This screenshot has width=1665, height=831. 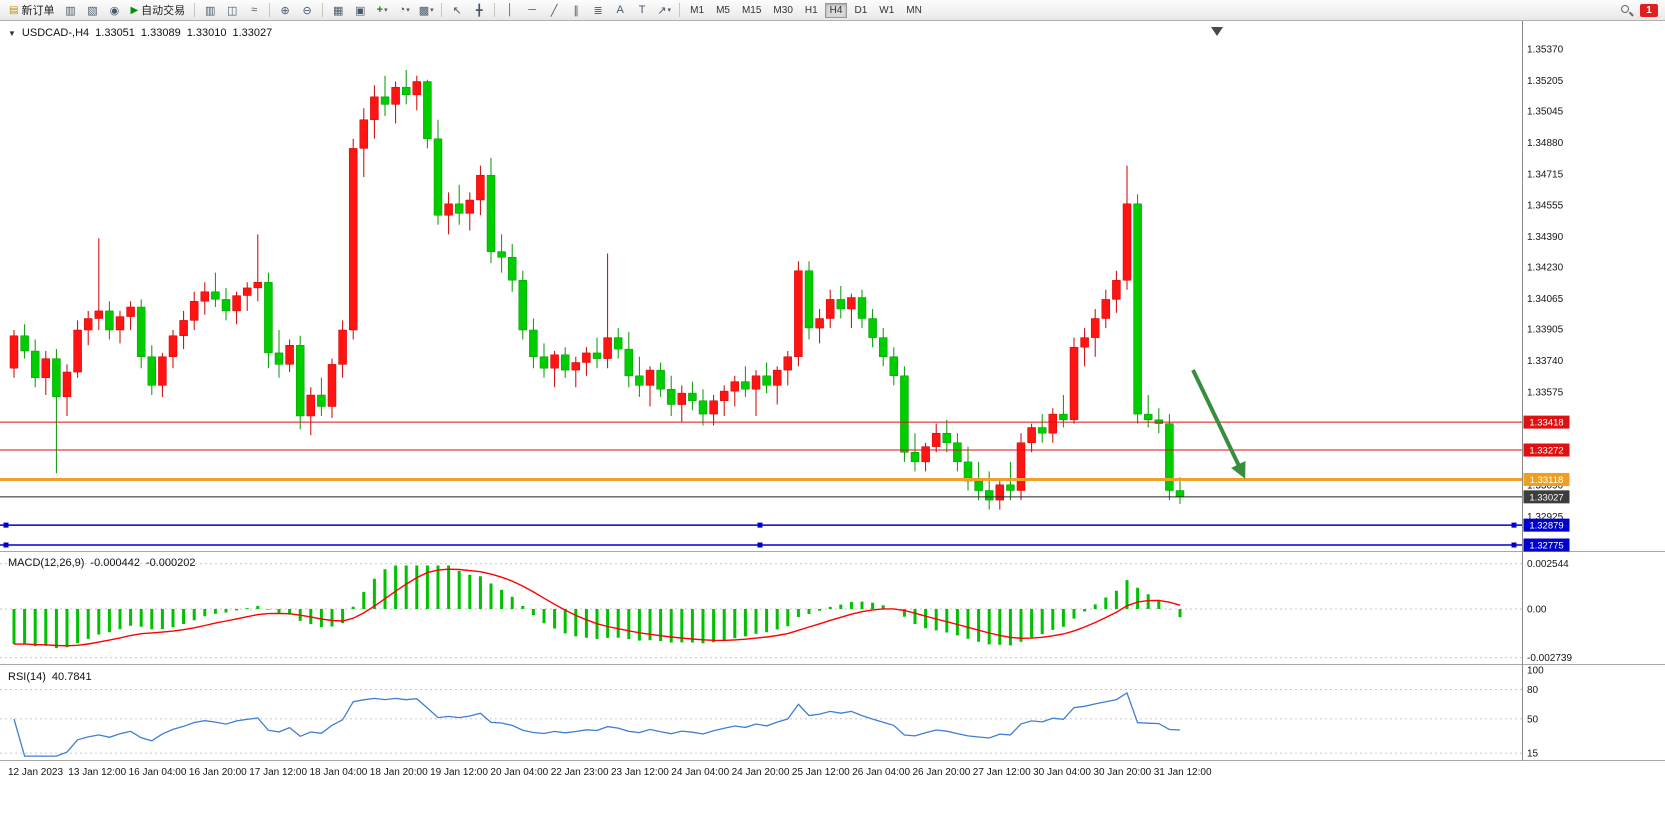 I want to click on time-tick-label: 23 Jan 12:00, so click(x=640, y=772).